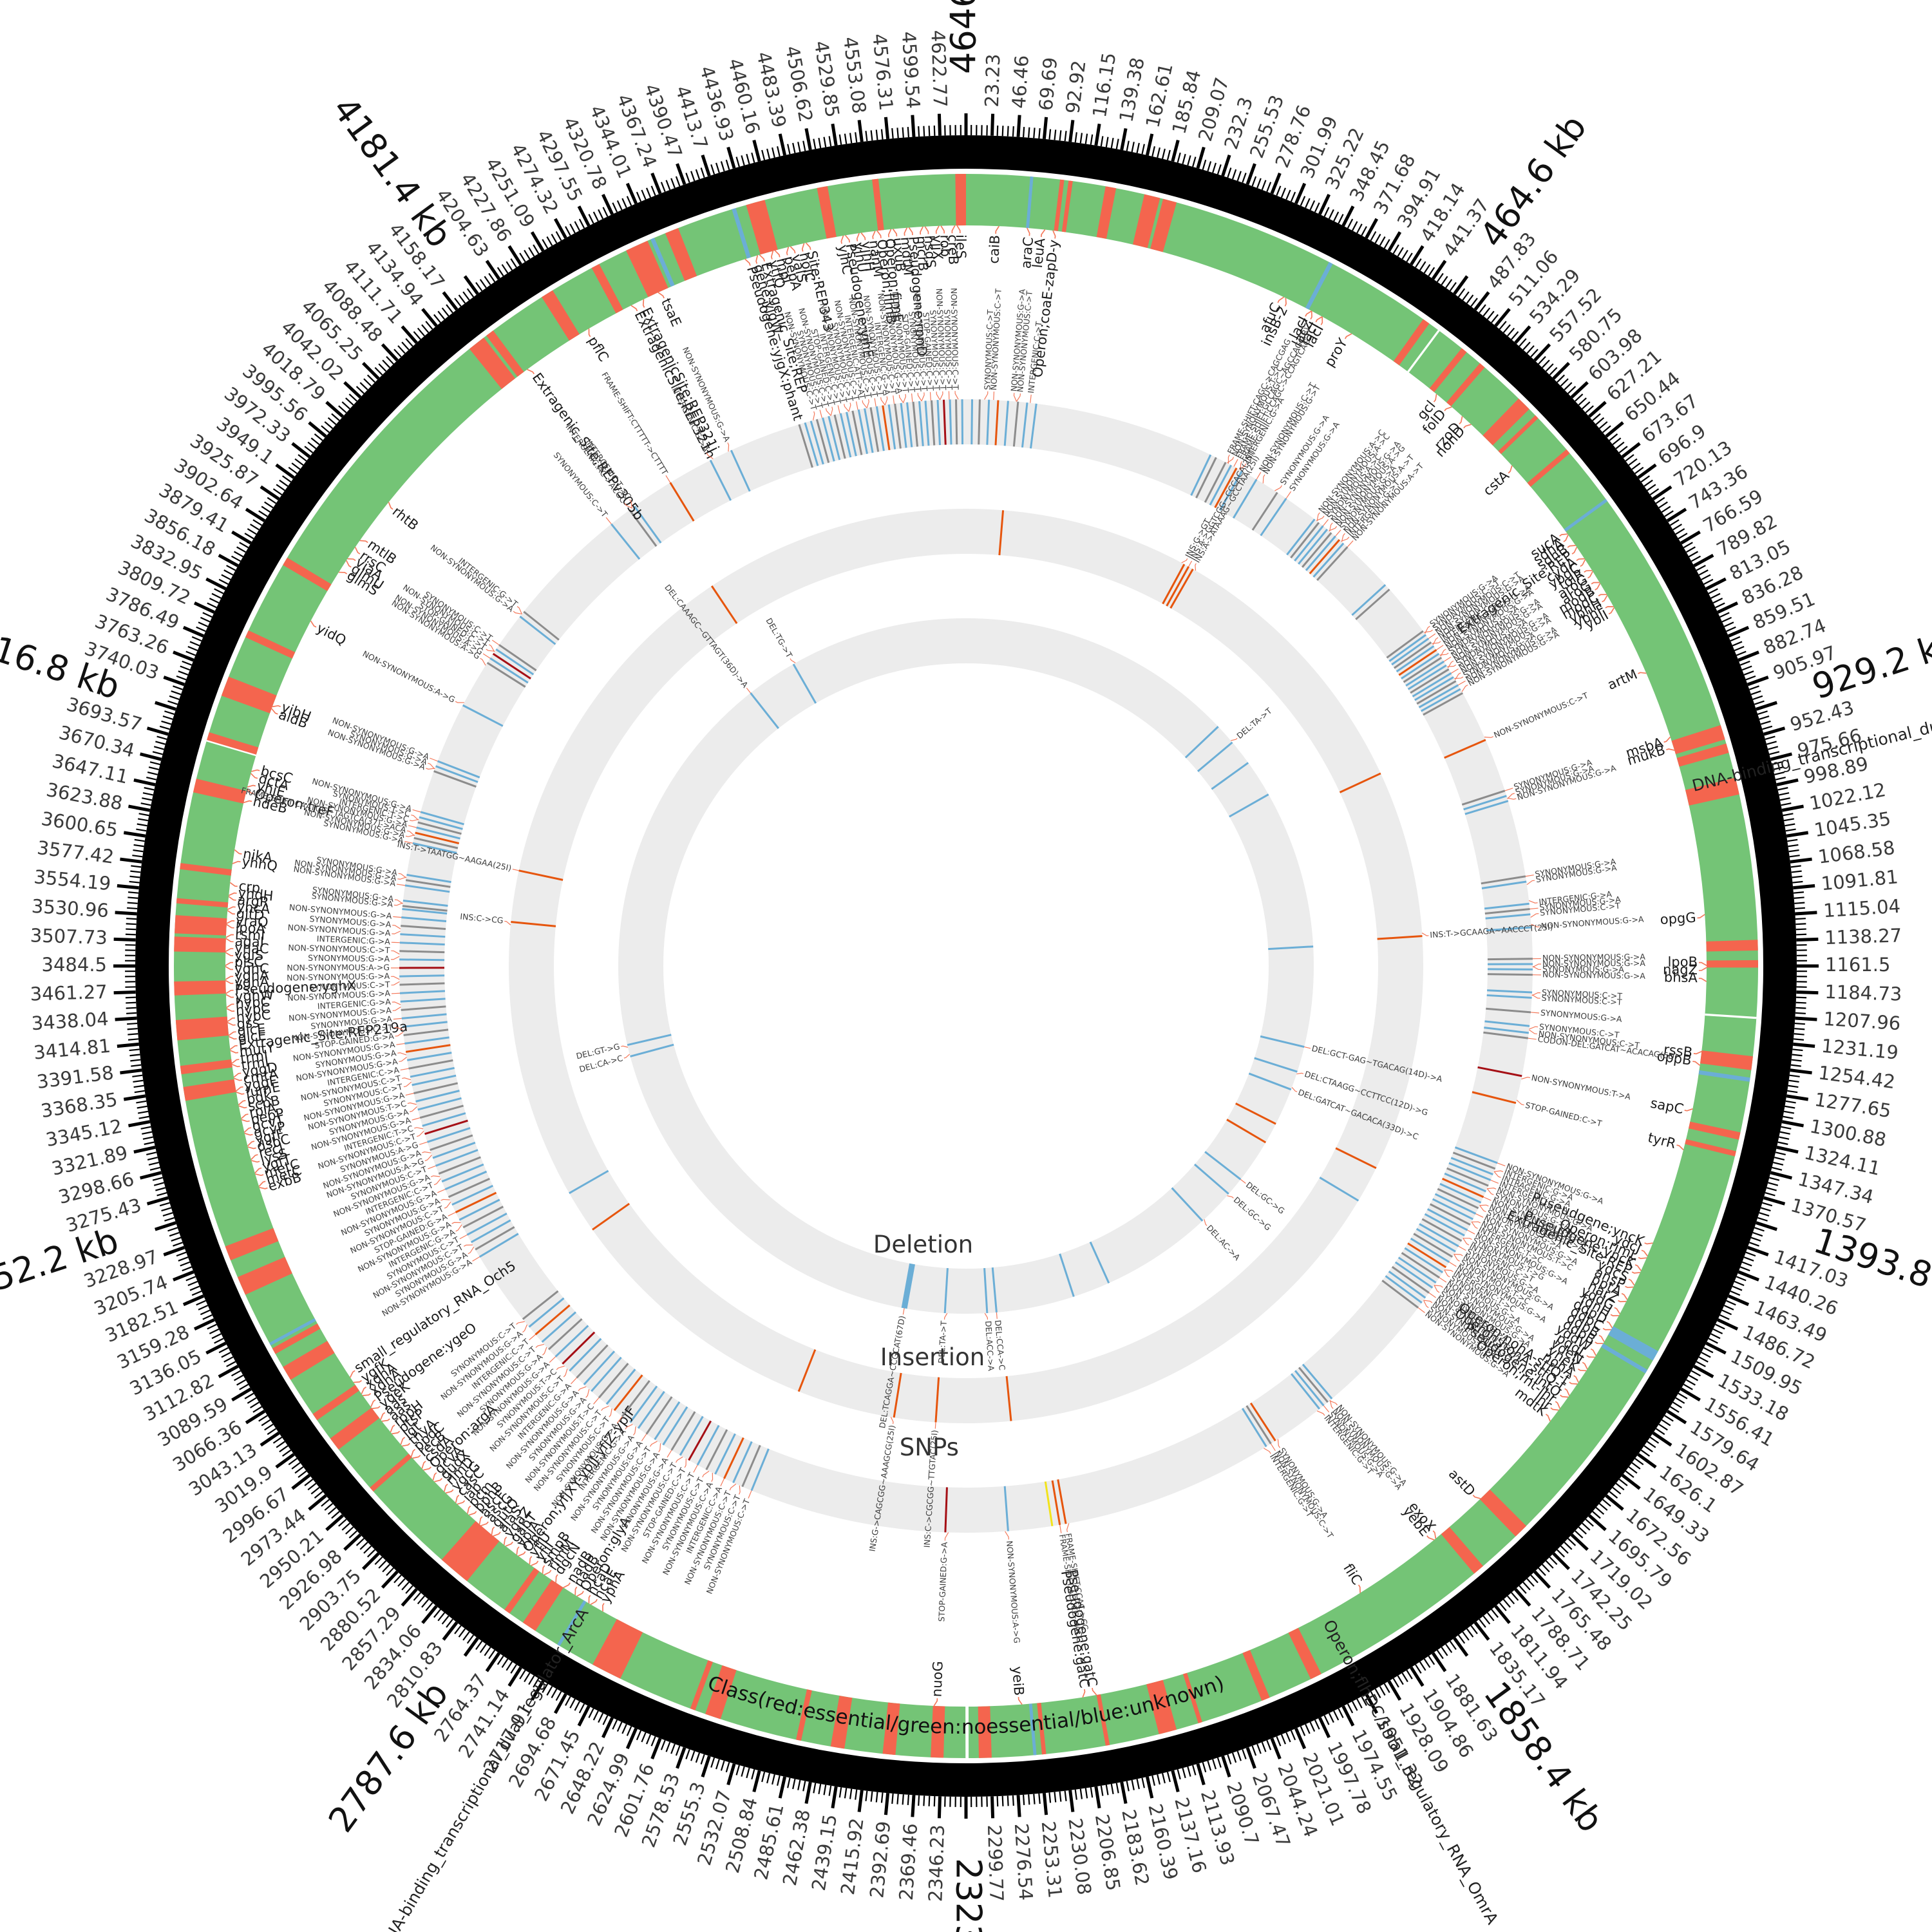 The width and height of the screenshot is (1932, 1932). What do you see at coordinates (1188, 1204) in the screenshot?
I see `deletion-variant-tick` at bounding box center [1188, 1204].